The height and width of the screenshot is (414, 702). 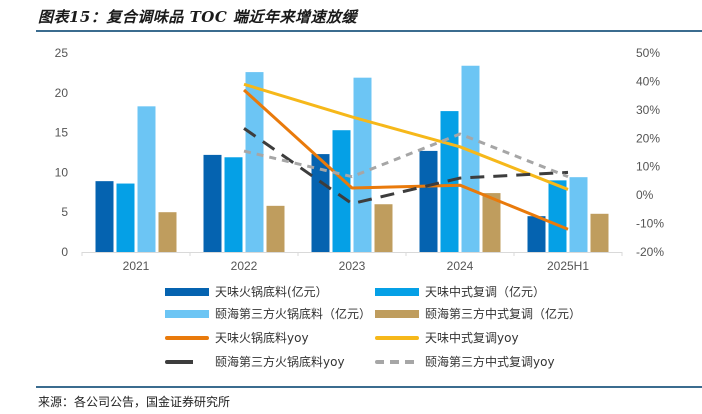 What do you see at coordinates (64, 252) in the screenshot?
I see `left-tick-label: 0` at bounding box center [64, 252].